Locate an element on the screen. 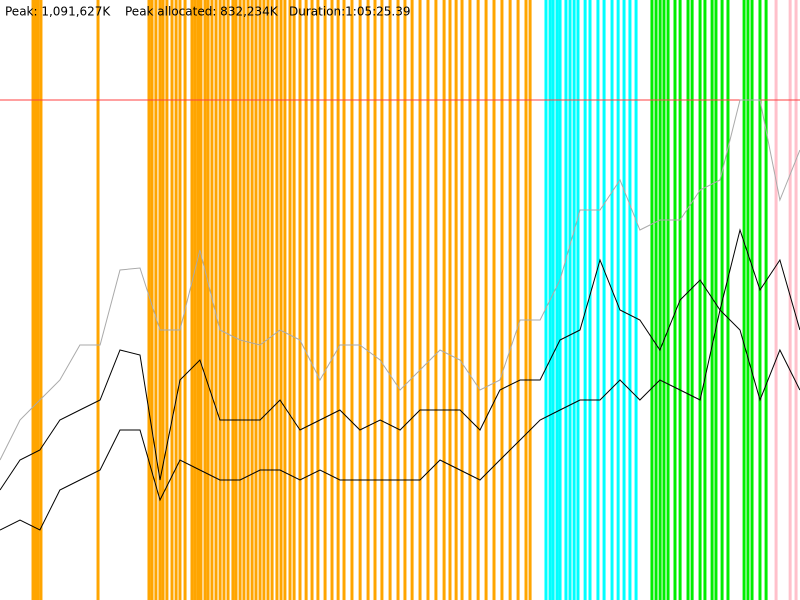 The height and width of the screenshot is (600, 800). peak-allocated-label: Peak allocated: 832,234K is located at coordinates (202, 12).